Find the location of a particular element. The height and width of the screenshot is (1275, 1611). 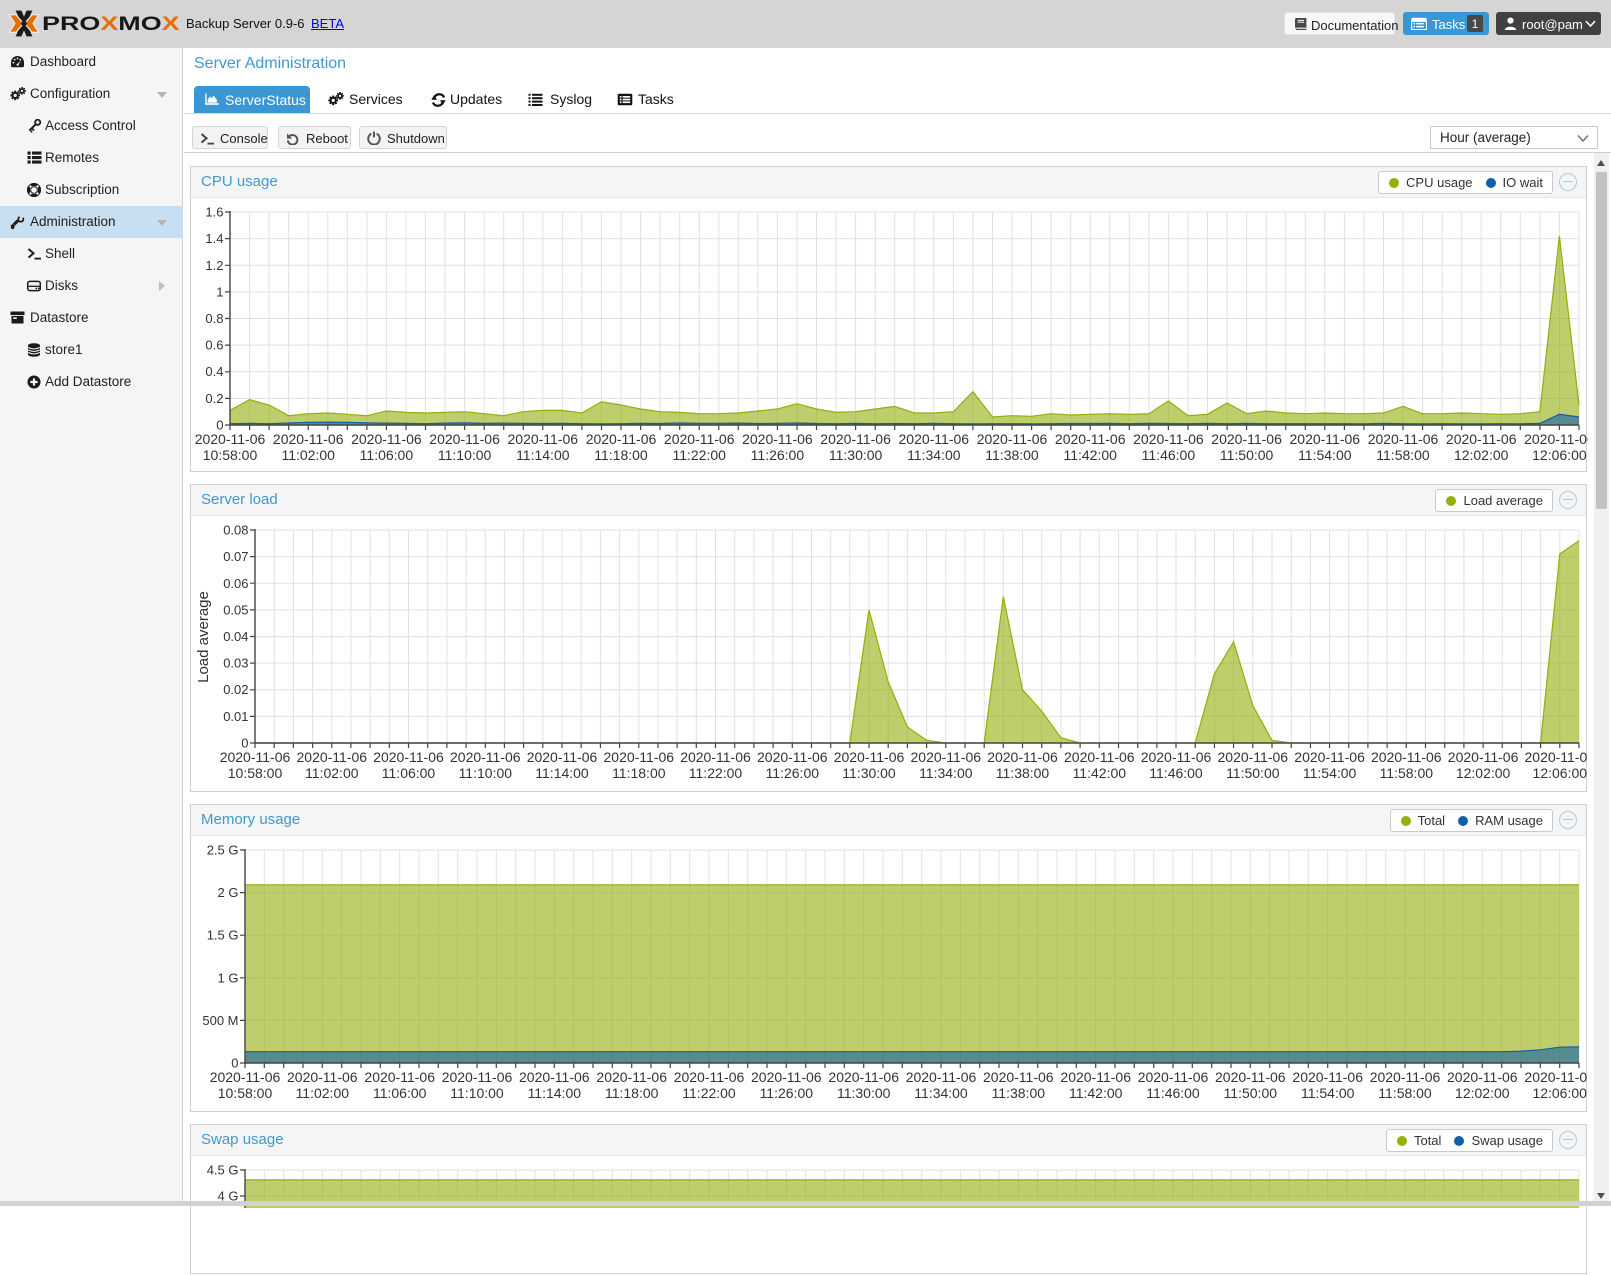

svg-text: 11:10:00 is located at coordinates (465, 455).